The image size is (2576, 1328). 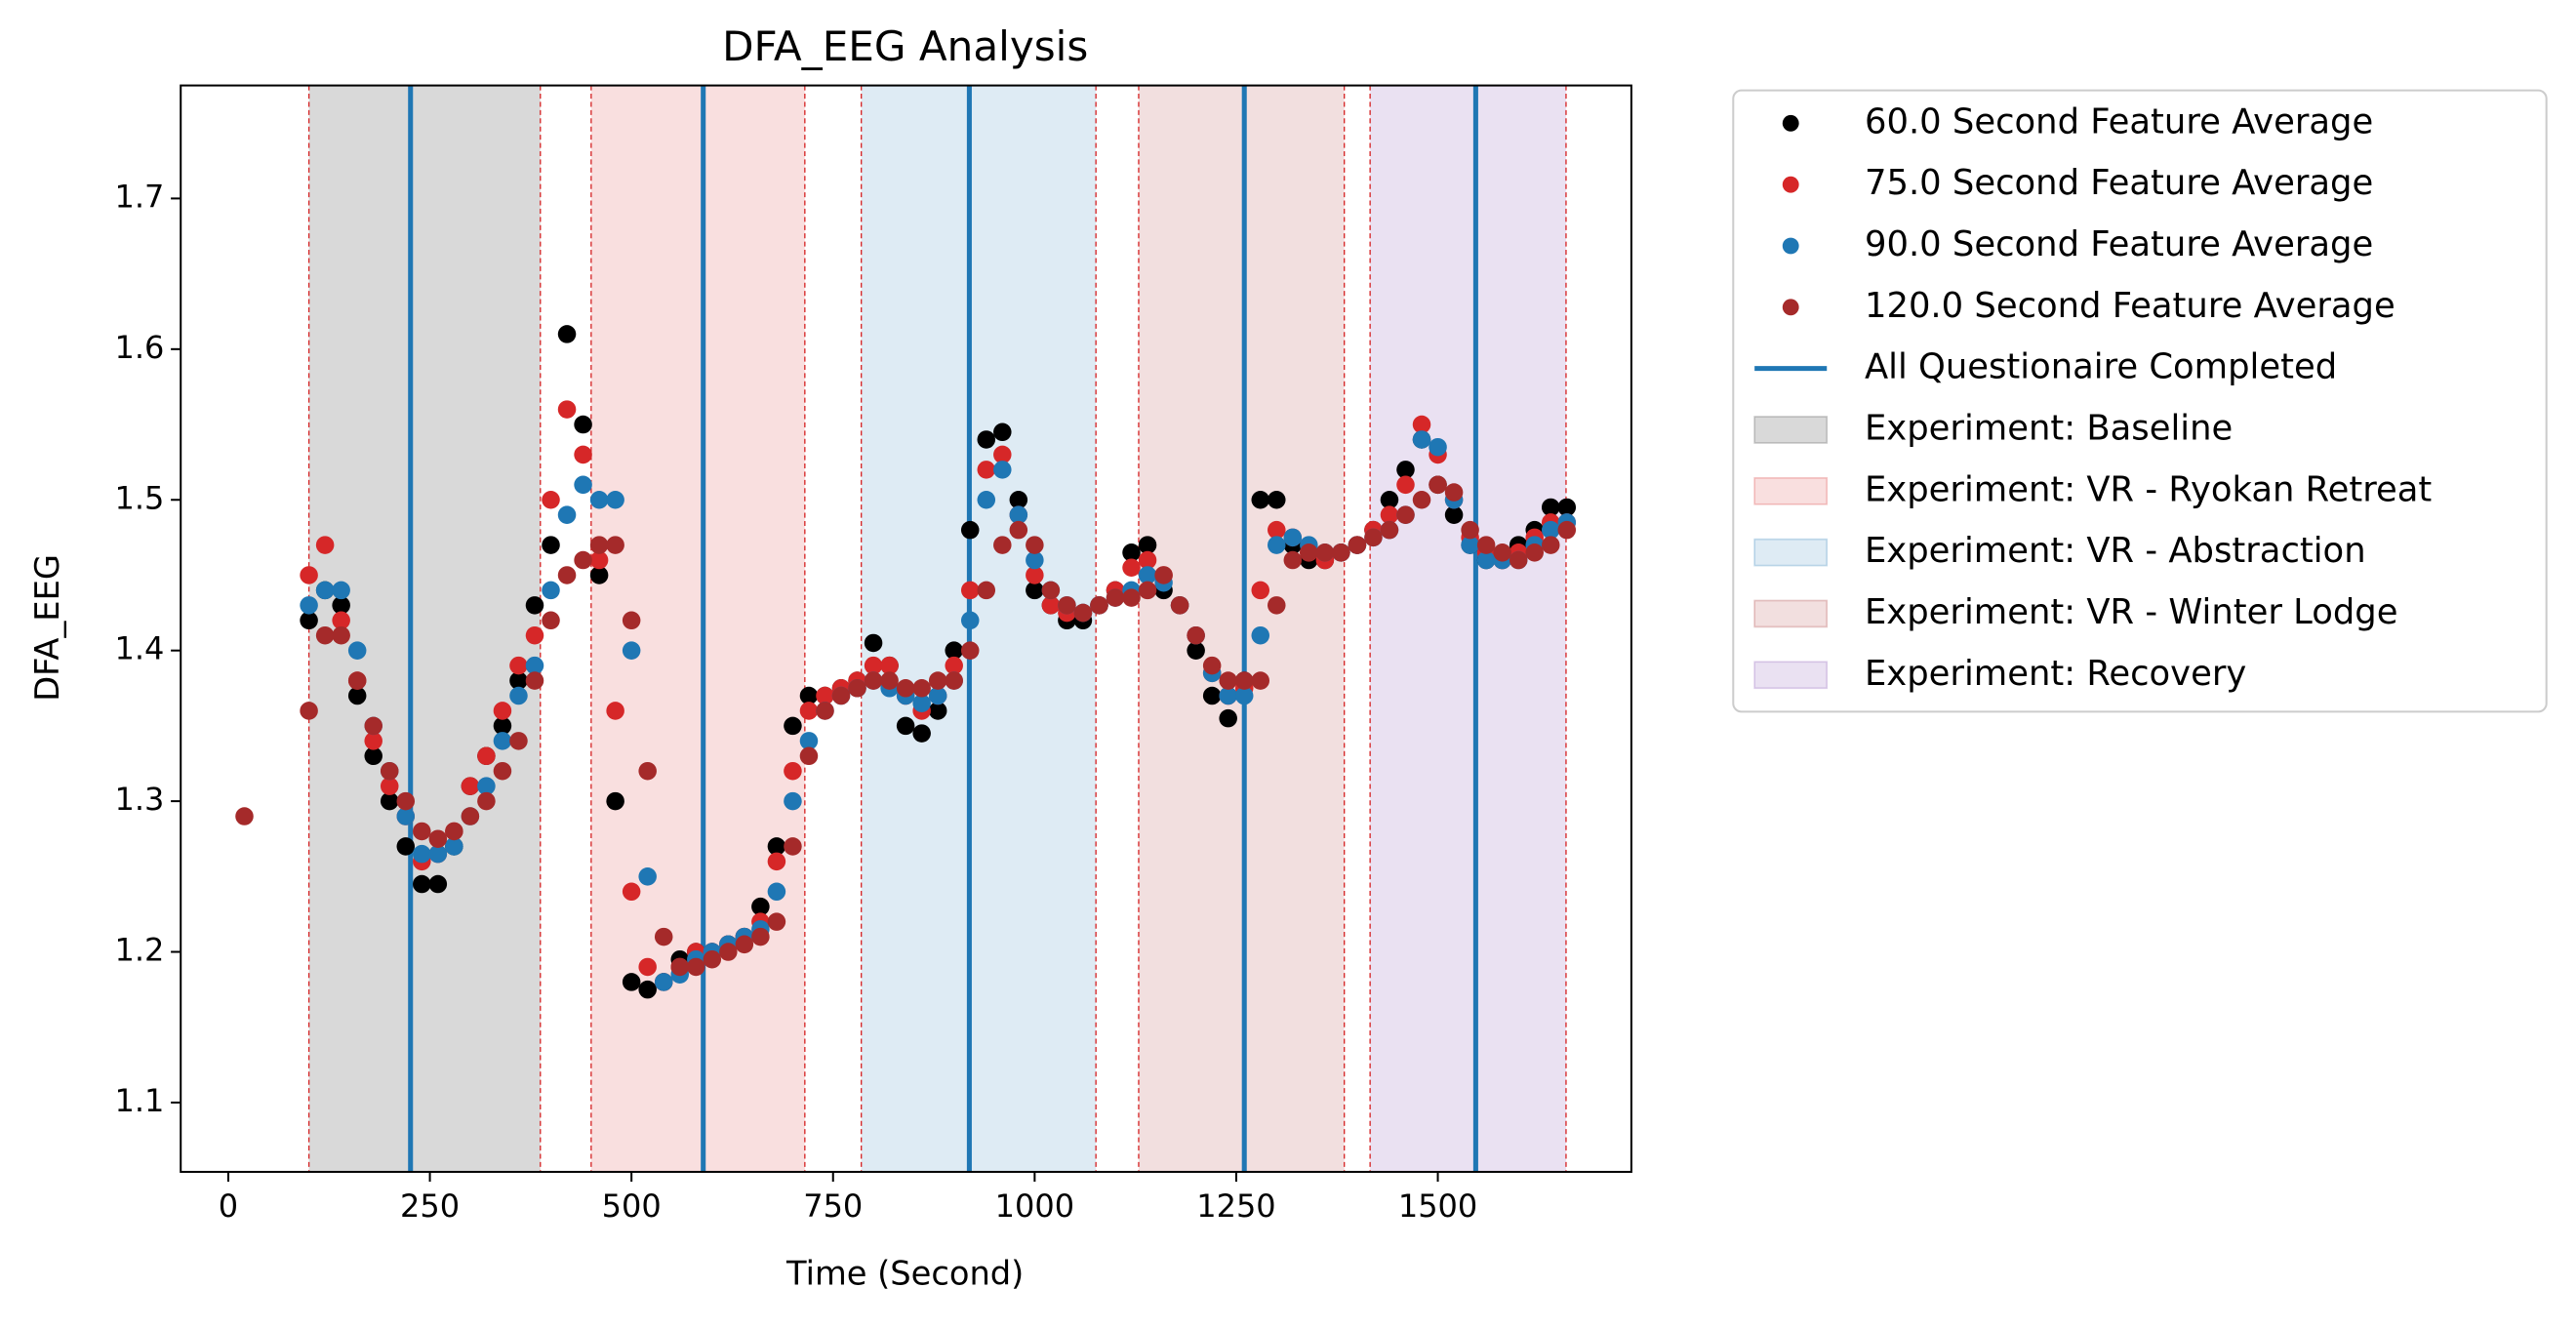 I want to click on y-tick-label: 1.2, so click(x=140, y=950).